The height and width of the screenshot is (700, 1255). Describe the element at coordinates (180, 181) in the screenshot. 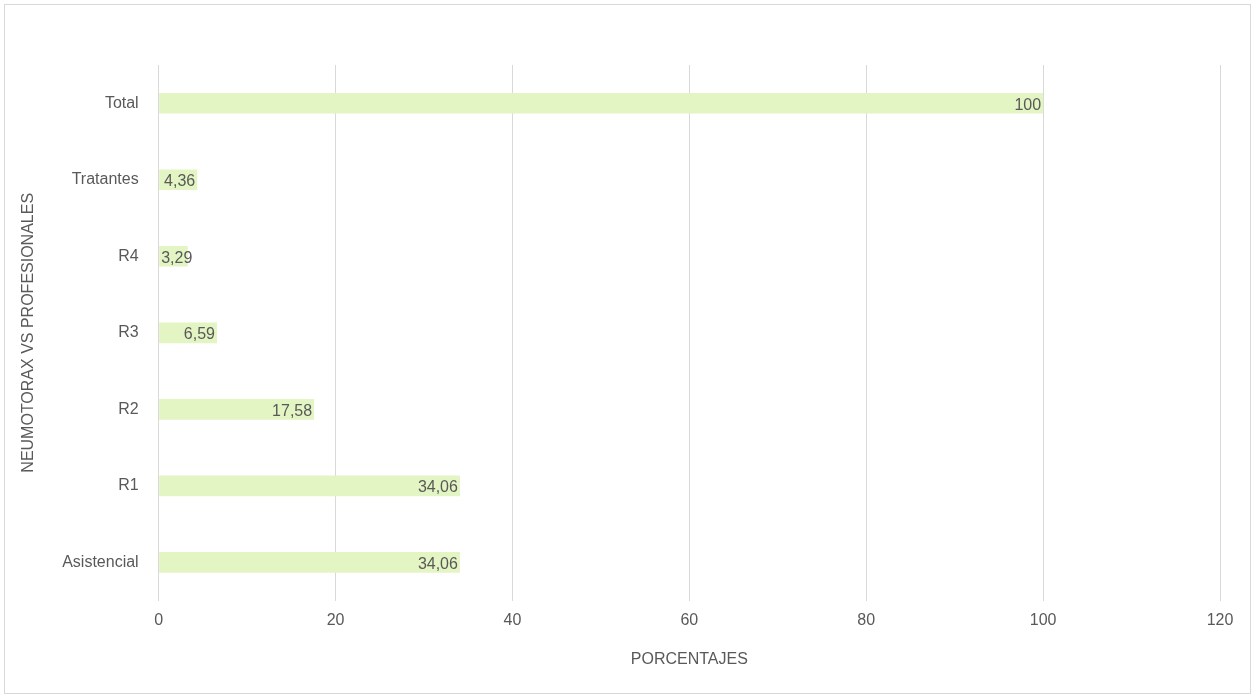

I see `data-label: 4,36` at that location.